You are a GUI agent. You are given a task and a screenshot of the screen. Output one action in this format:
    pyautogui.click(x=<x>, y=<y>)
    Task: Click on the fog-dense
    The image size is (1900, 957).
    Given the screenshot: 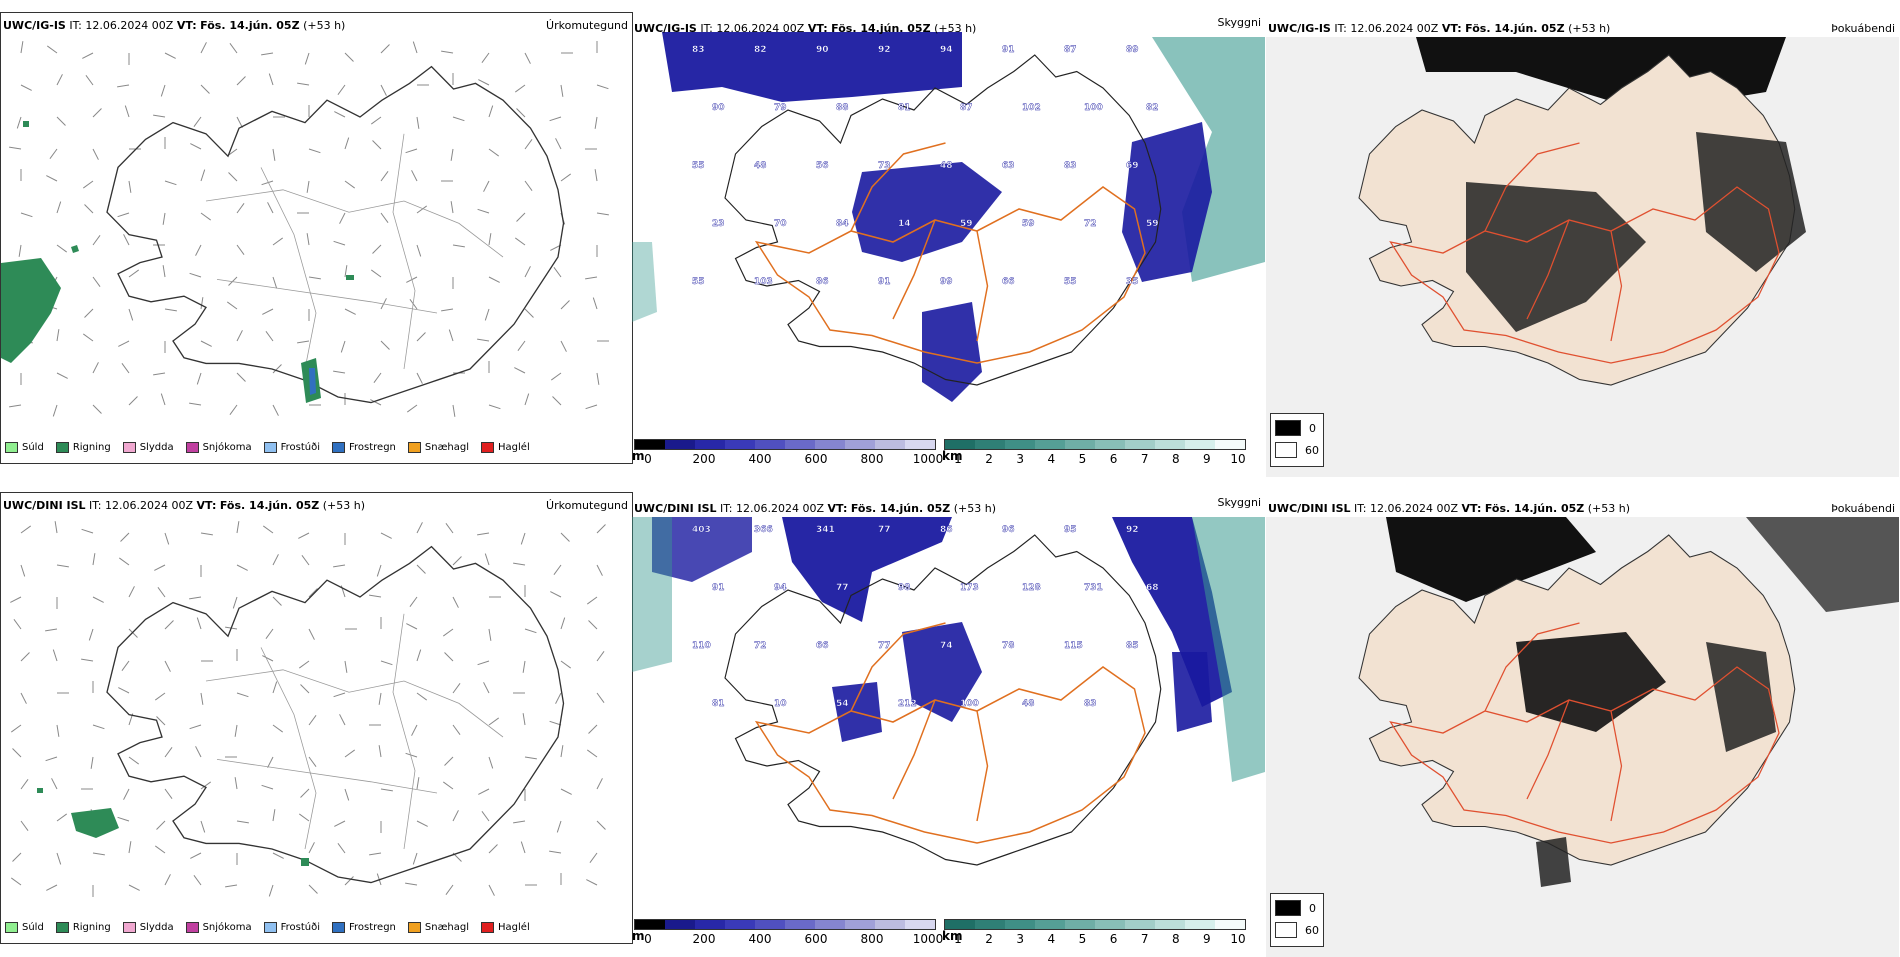 What is the action you would take?
    pyautogui.click(x=1491, y=559)
    